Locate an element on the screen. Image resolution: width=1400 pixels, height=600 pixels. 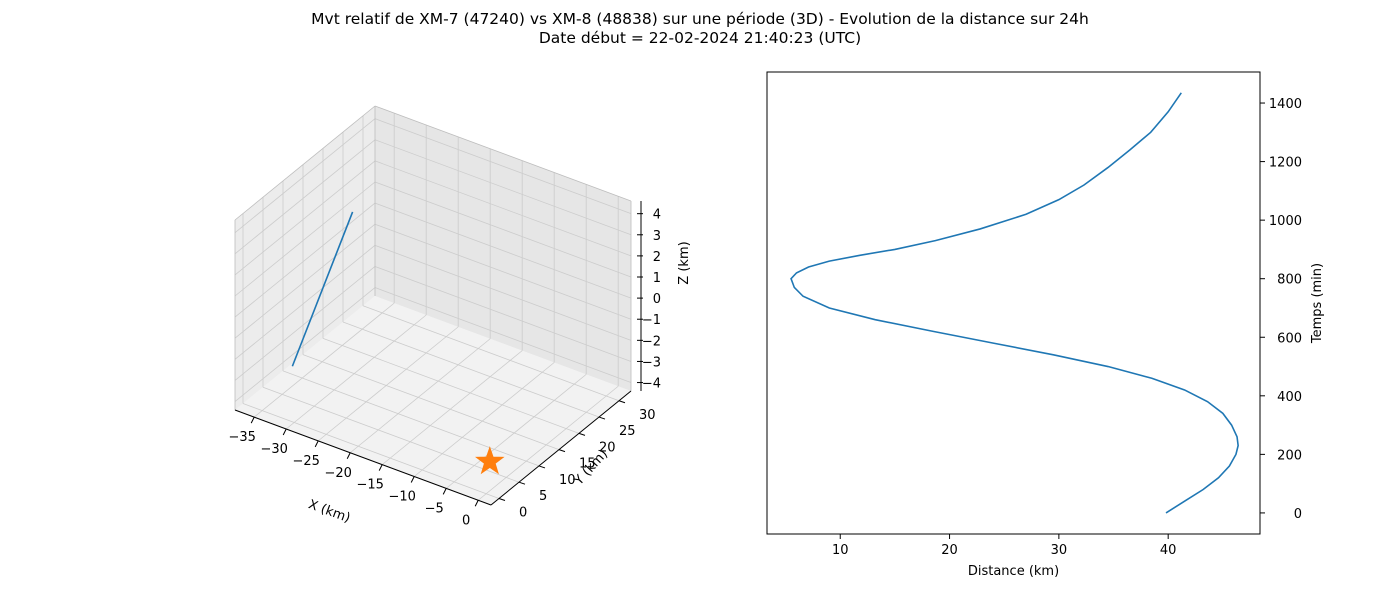
y-tick-label: 800 is located at coordinates (1289, 280).